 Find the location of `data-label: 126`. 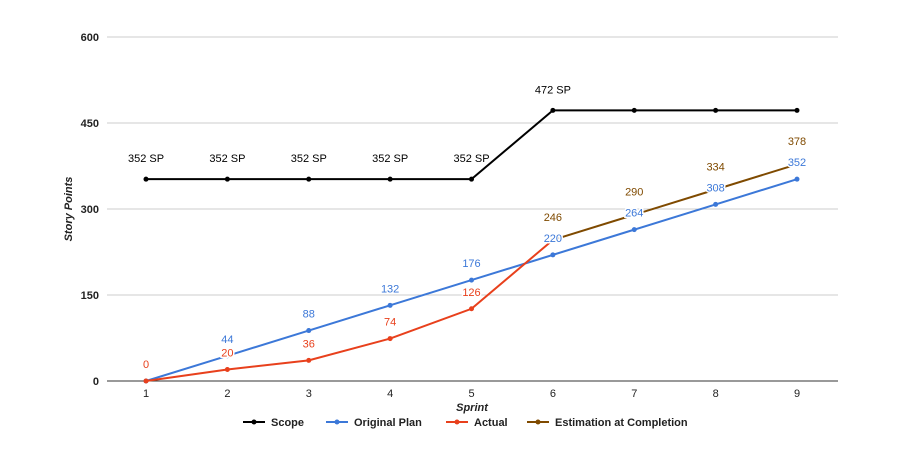

data-label: 126 is located at coordinates (471, 293).